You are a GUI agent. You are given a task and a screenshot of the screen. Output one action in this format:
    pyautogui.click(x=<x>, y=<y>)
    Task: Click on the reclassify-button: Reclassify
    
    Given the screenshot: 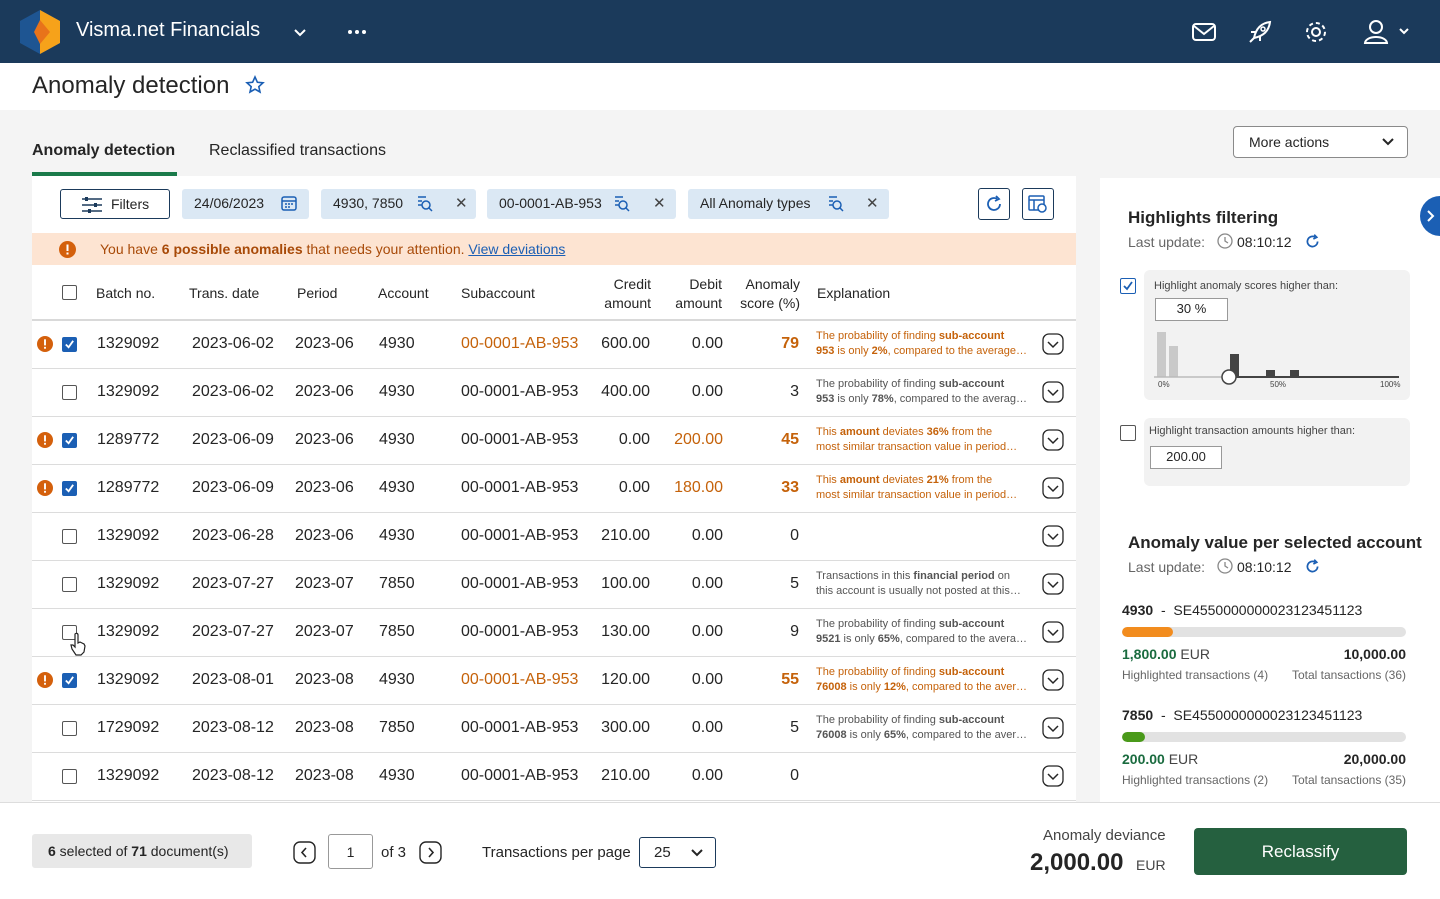 What is the action you would take?
    pyautogui.click(x=1300, y=851)
    